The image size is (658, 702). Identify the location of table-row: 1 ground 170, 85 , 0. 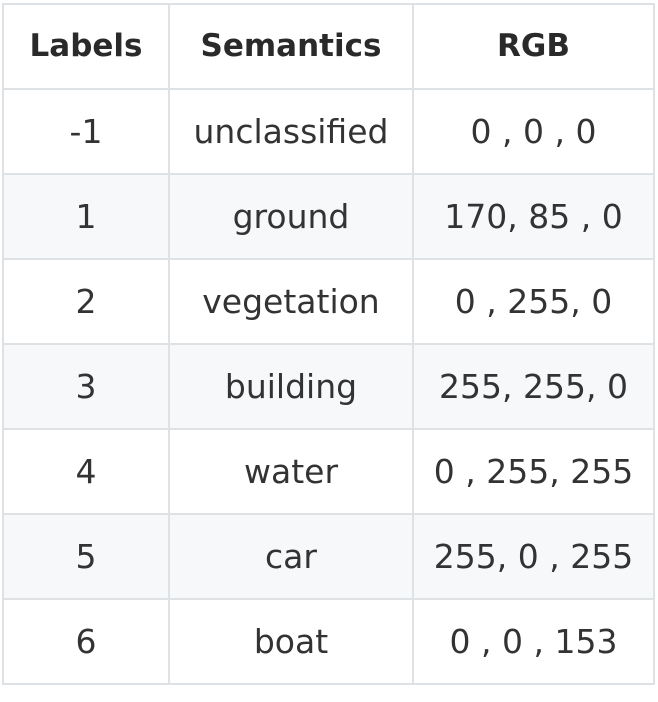
(328, 216).